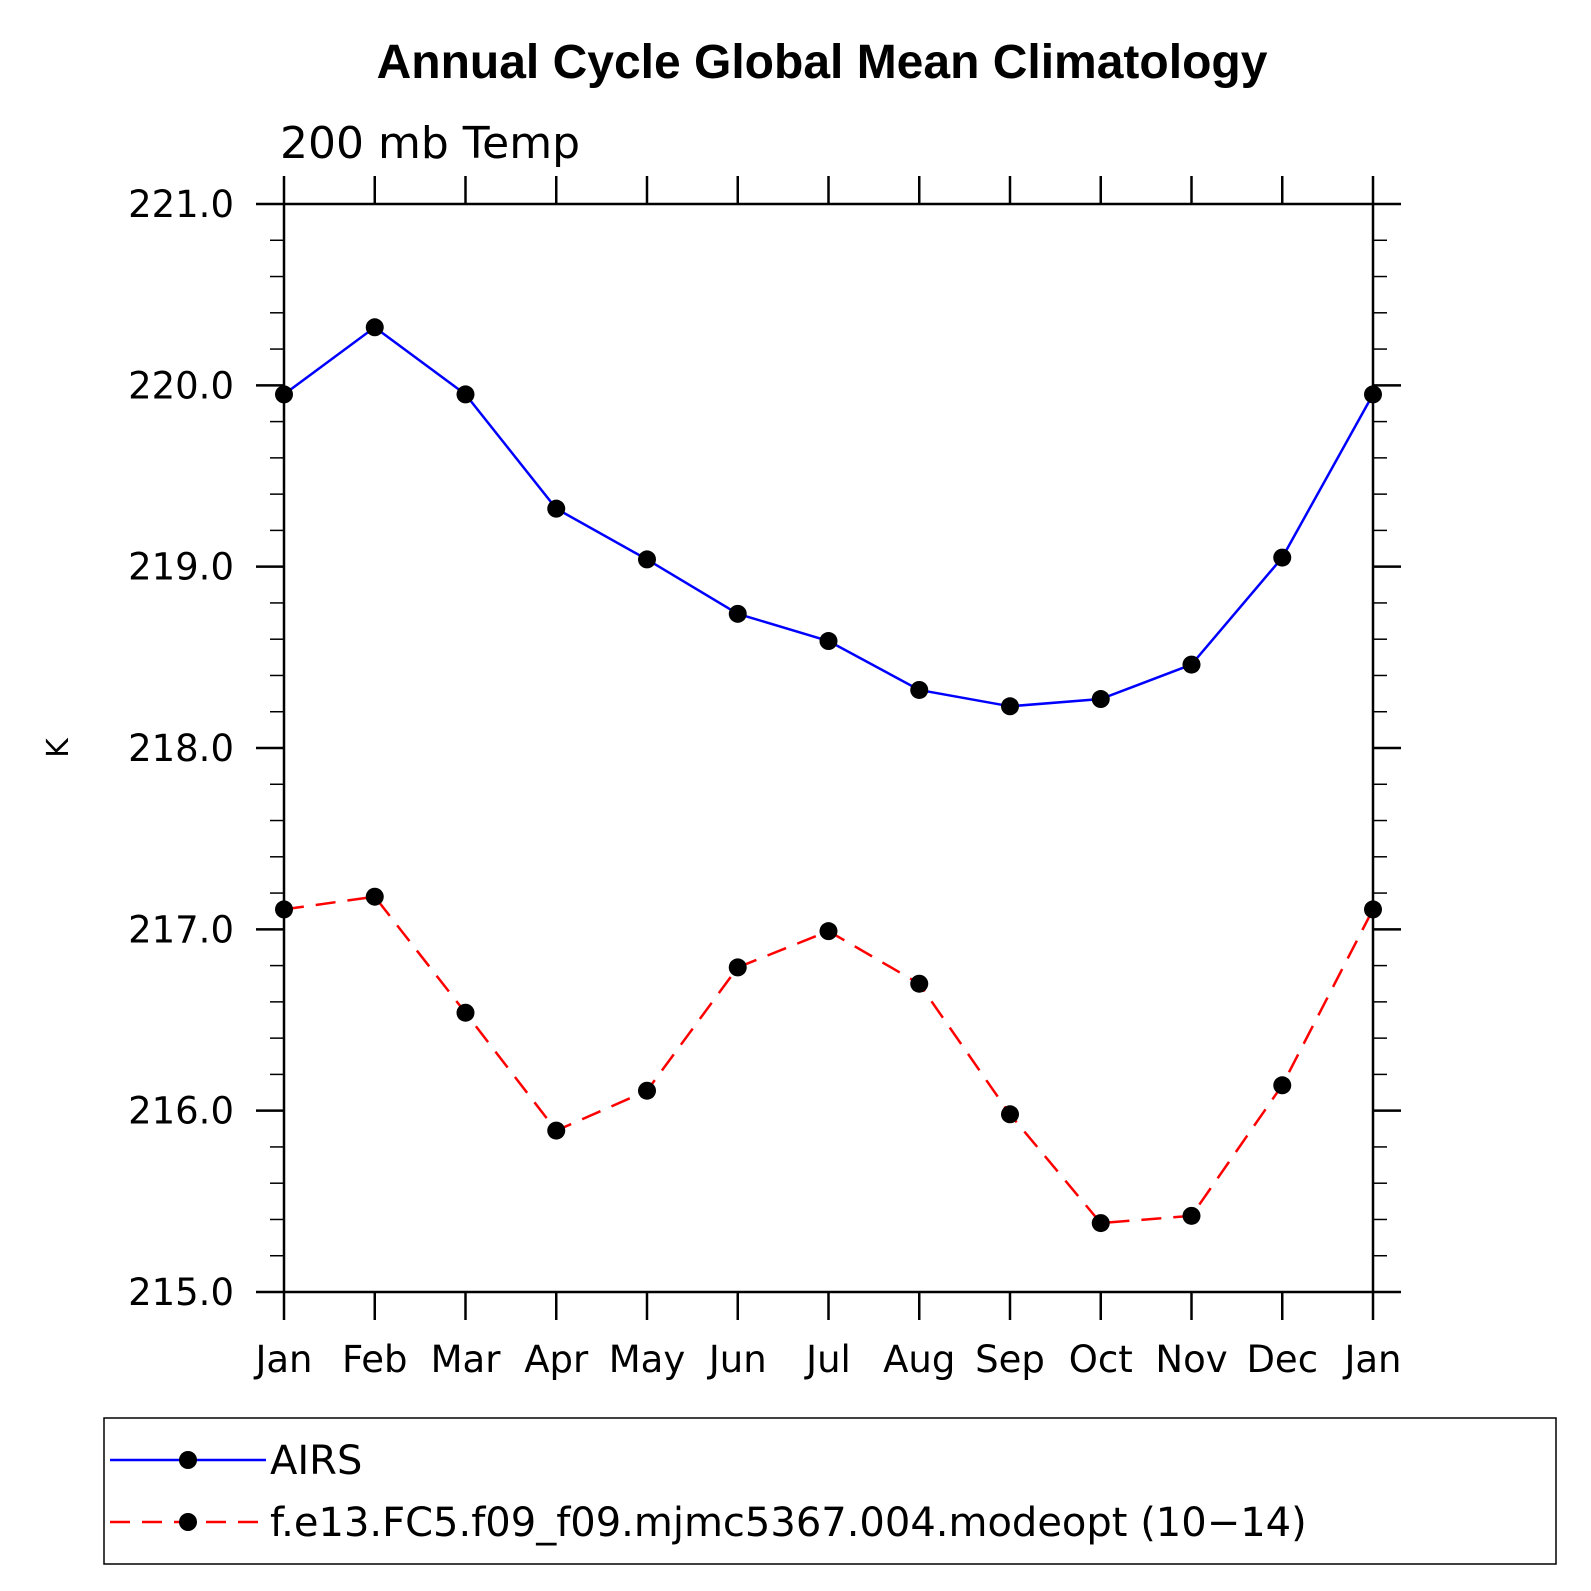 This screenshot has height=1591, width=1591. I want to click on y-tick-label: 219.0, so click(181, 567).